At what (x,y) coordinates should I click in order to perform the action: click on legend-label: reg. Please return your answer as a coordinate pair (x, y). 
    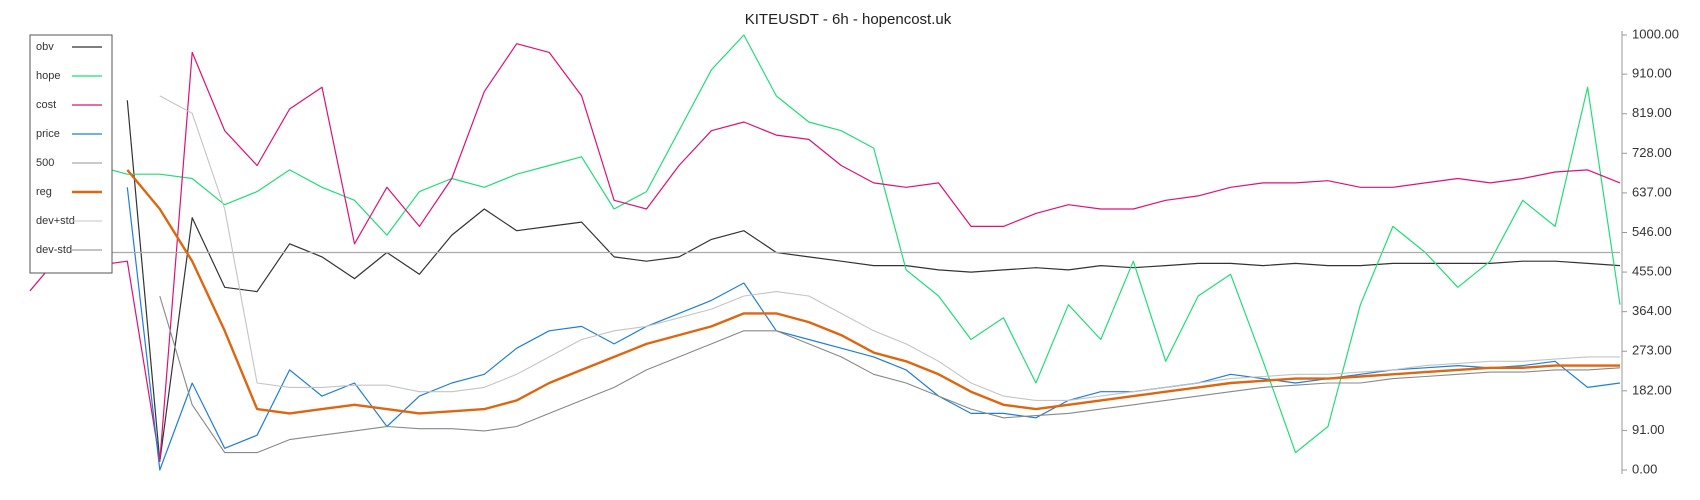
    Looking at the image, I should click on (44, 192).